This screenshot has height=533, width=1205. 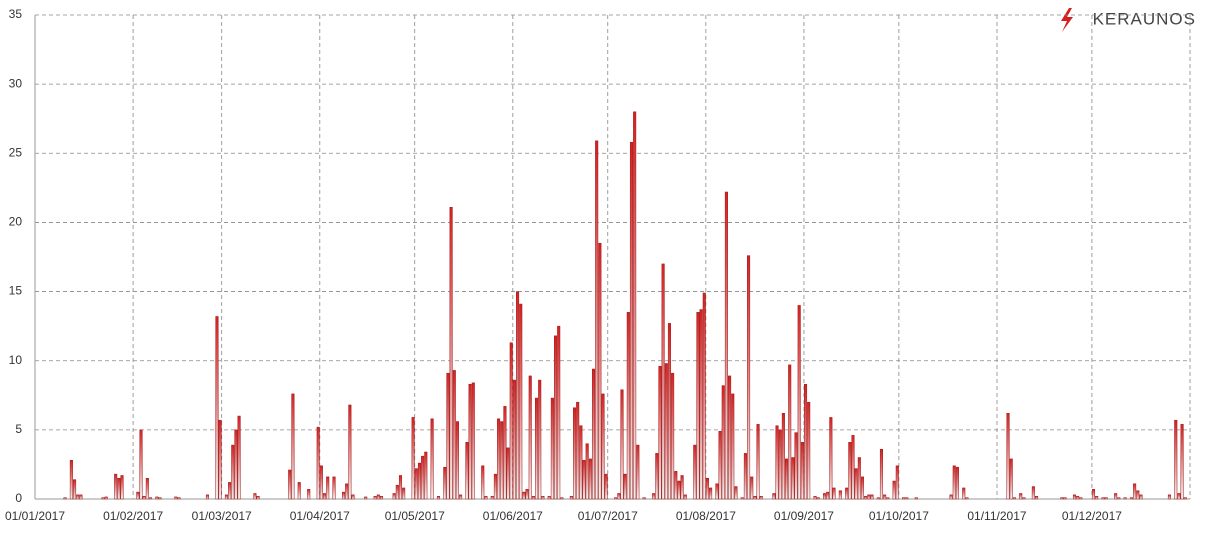 I want to click on x-tick-label: 01/10/2017, so click(x=899, y=516).